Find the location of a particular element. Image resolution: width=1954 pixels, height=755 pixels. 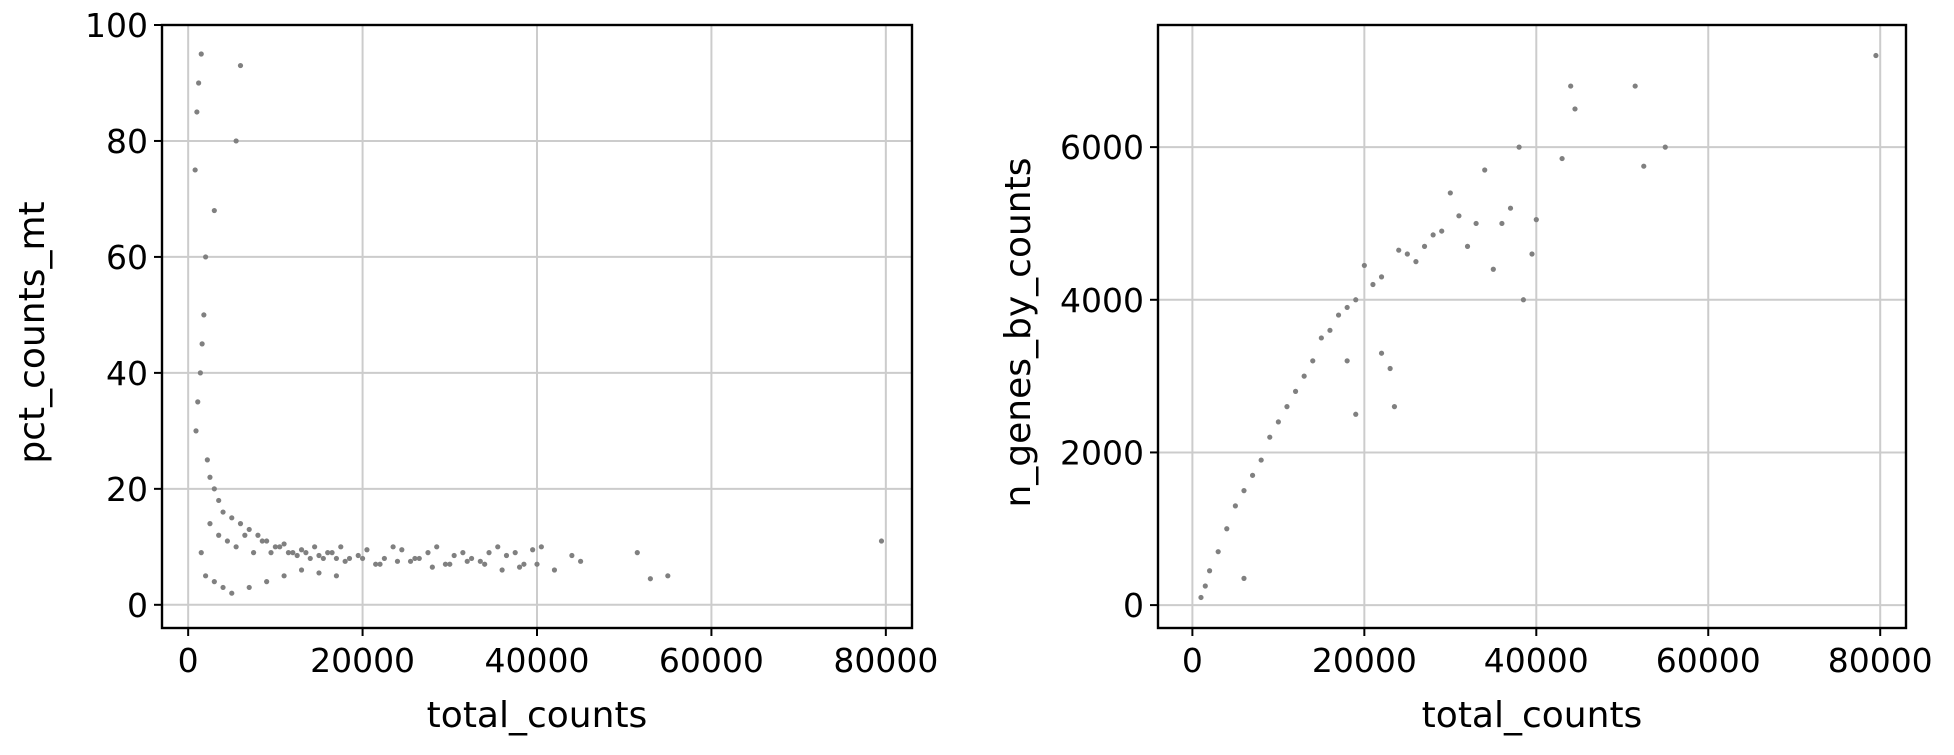

x-tick-label: 80000 is located at coordinates (1880, 660).